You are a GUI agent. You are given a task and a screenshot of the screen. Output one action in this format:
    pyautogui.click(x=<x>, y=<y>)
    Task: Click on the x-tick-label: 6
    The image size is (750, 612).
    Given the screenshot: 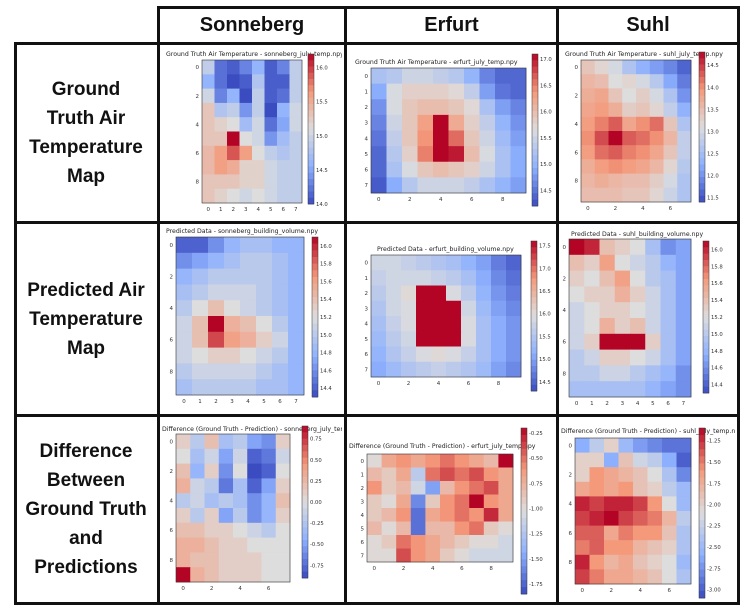 What is the action you would take?
    pyautogui.click(x=284, y=210)
    